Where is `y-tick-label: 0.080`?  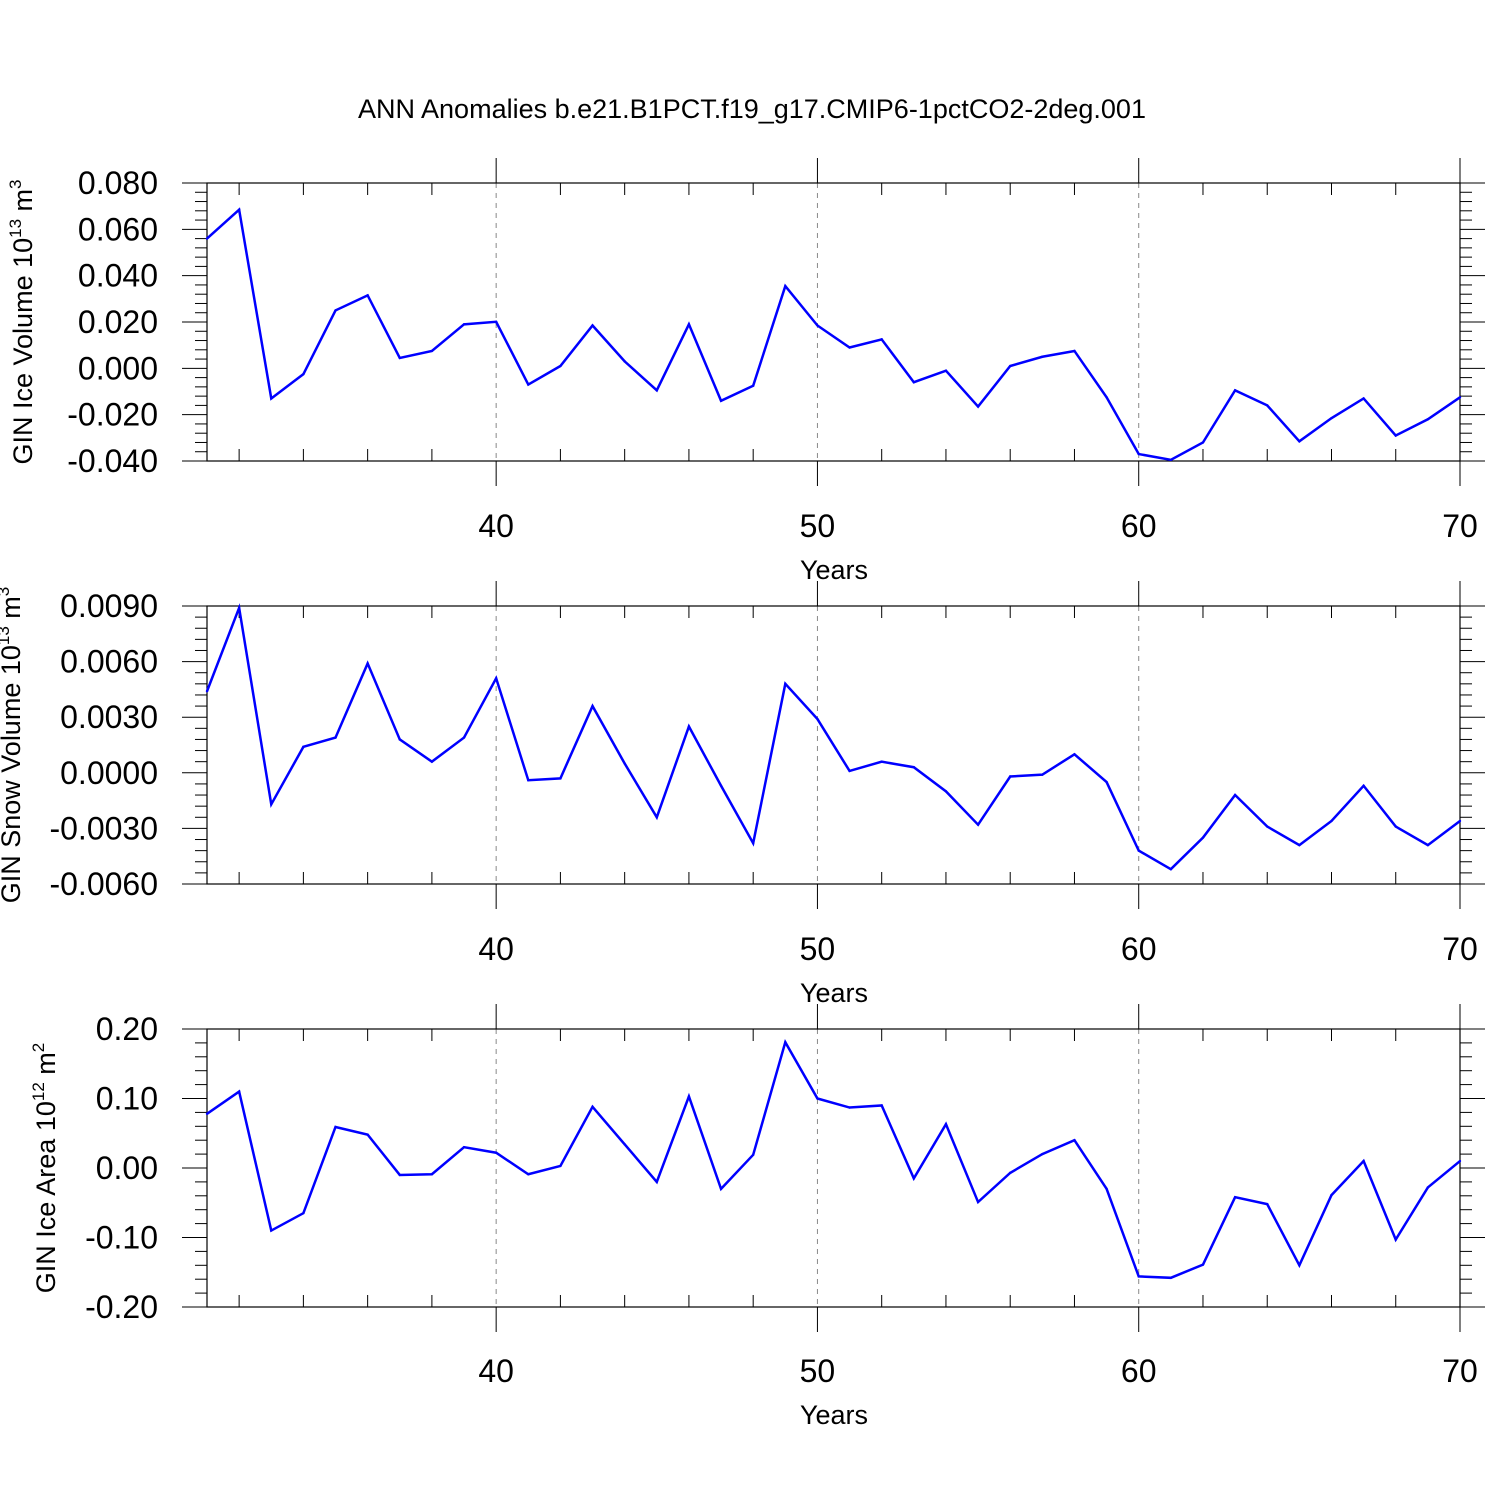
y-tick-label: 0.080 is located at coordinates (118, 183).